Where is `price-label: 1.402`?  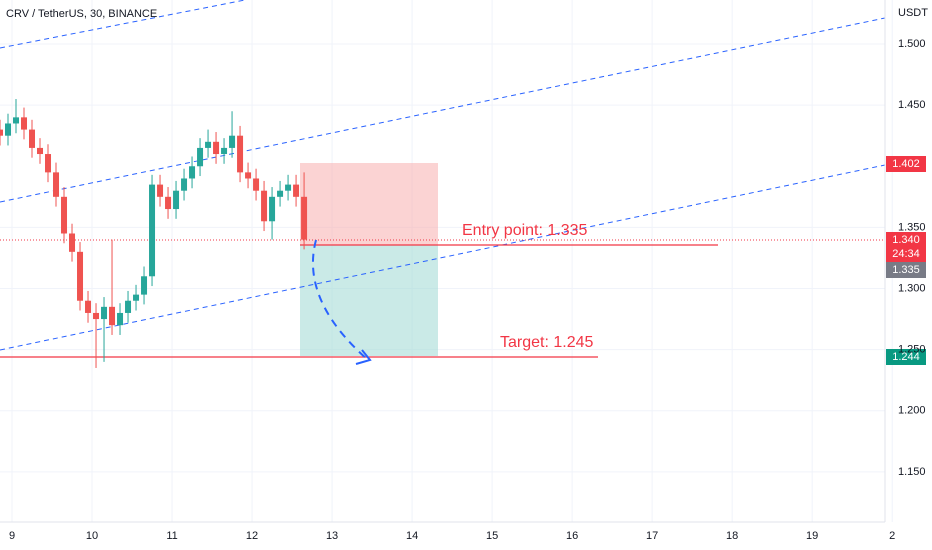 price-label: 1.402 is located at coordinates (906, 164).